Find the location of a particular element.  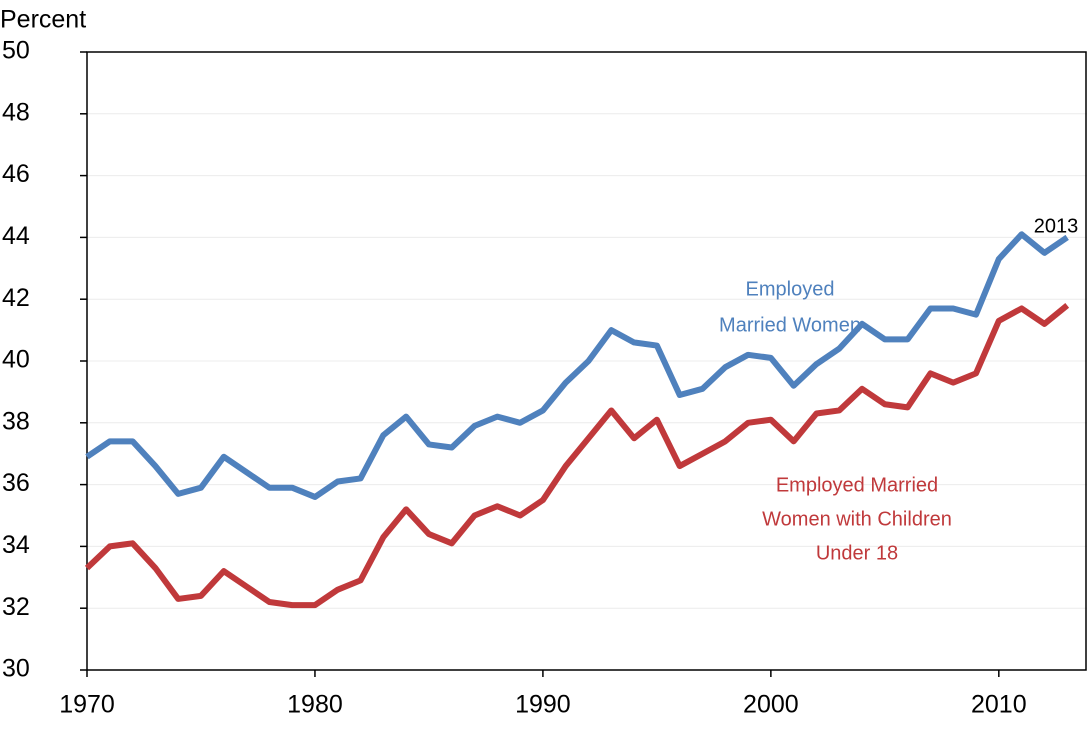

series-label: Employed Married is located at coordinates (857, 485).